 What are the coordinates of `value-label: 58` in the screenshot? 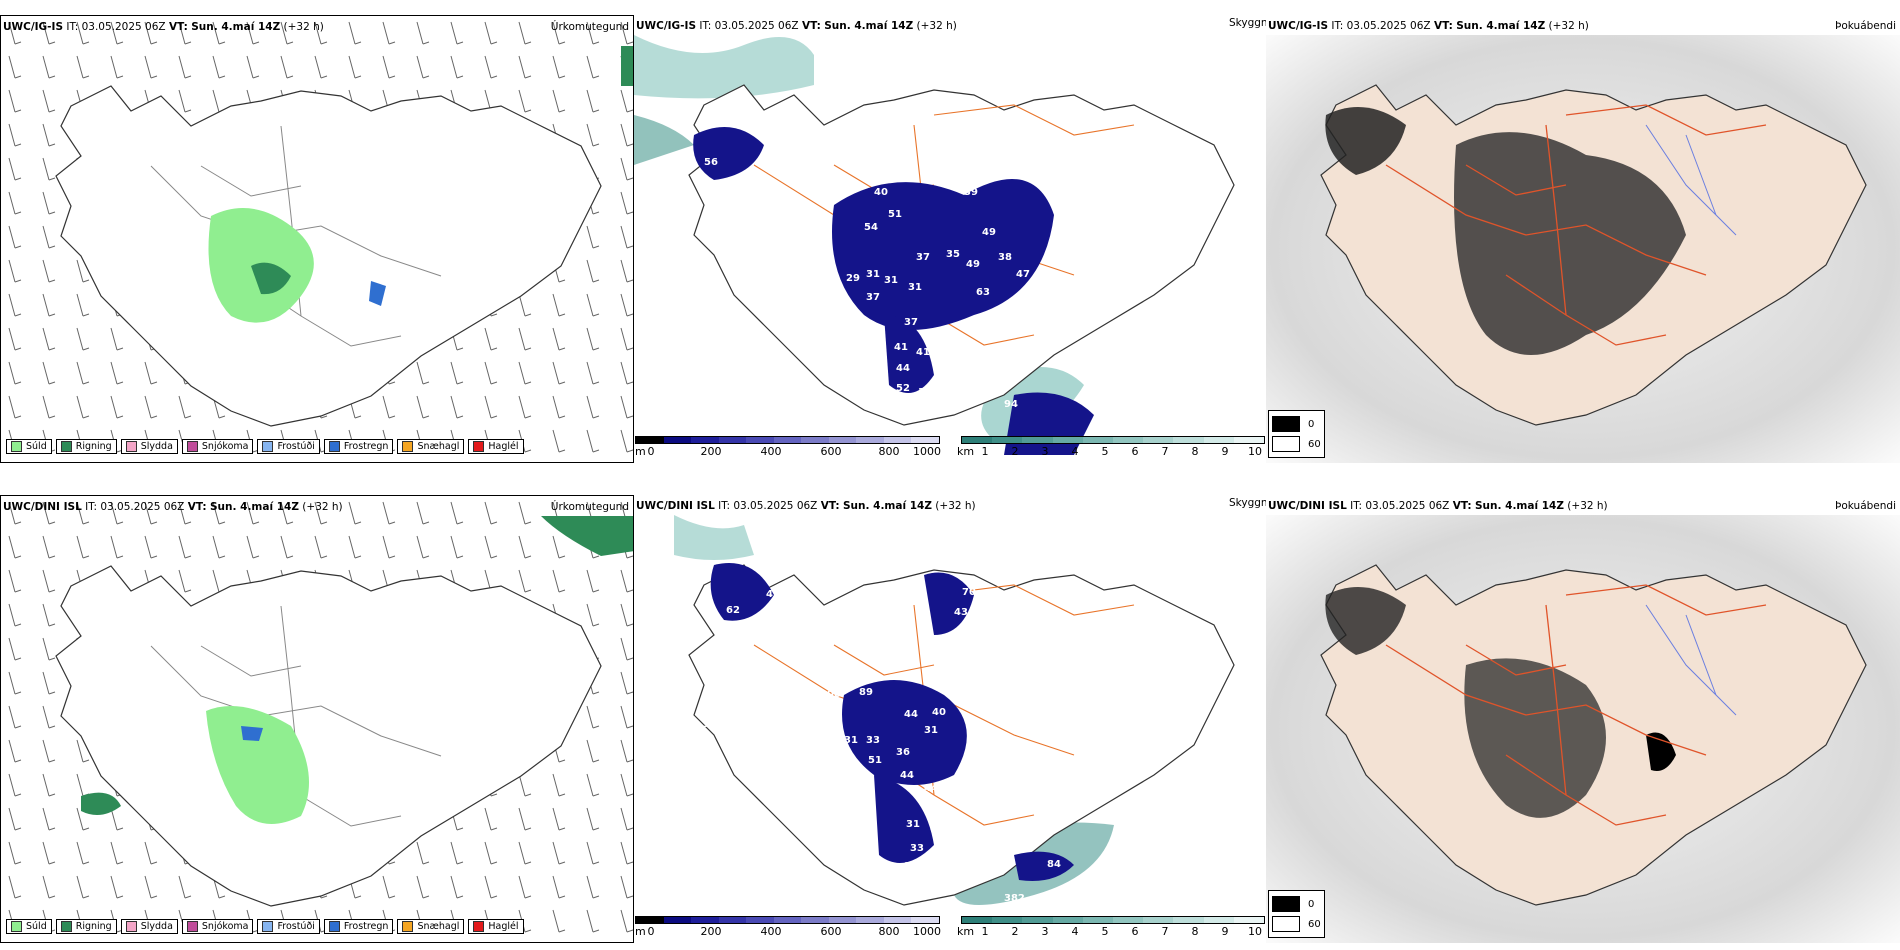 It's located at (766, 122).